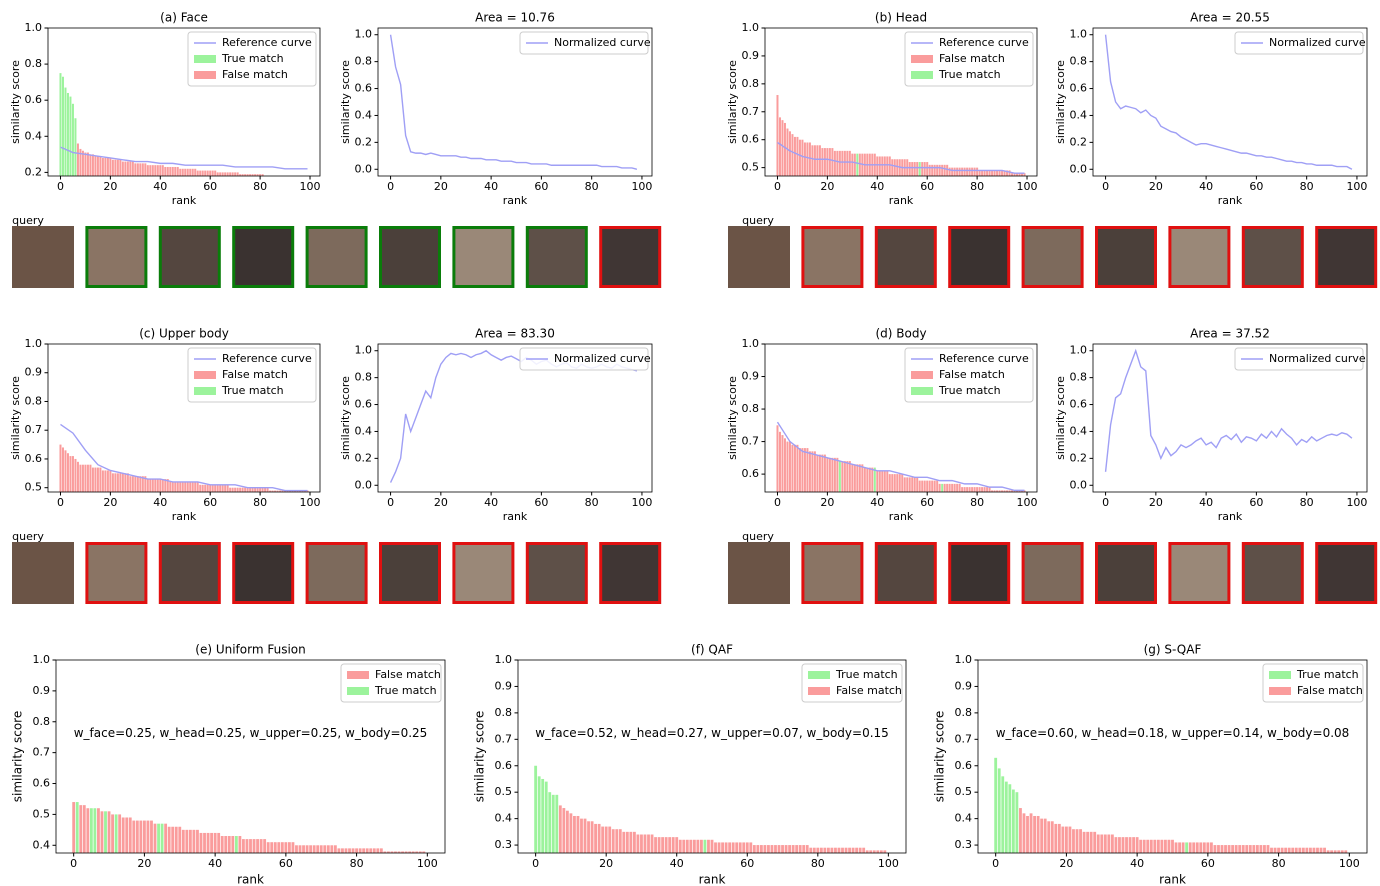  I want to click on chart-title: Area = 37.52, so click(1230, 334).